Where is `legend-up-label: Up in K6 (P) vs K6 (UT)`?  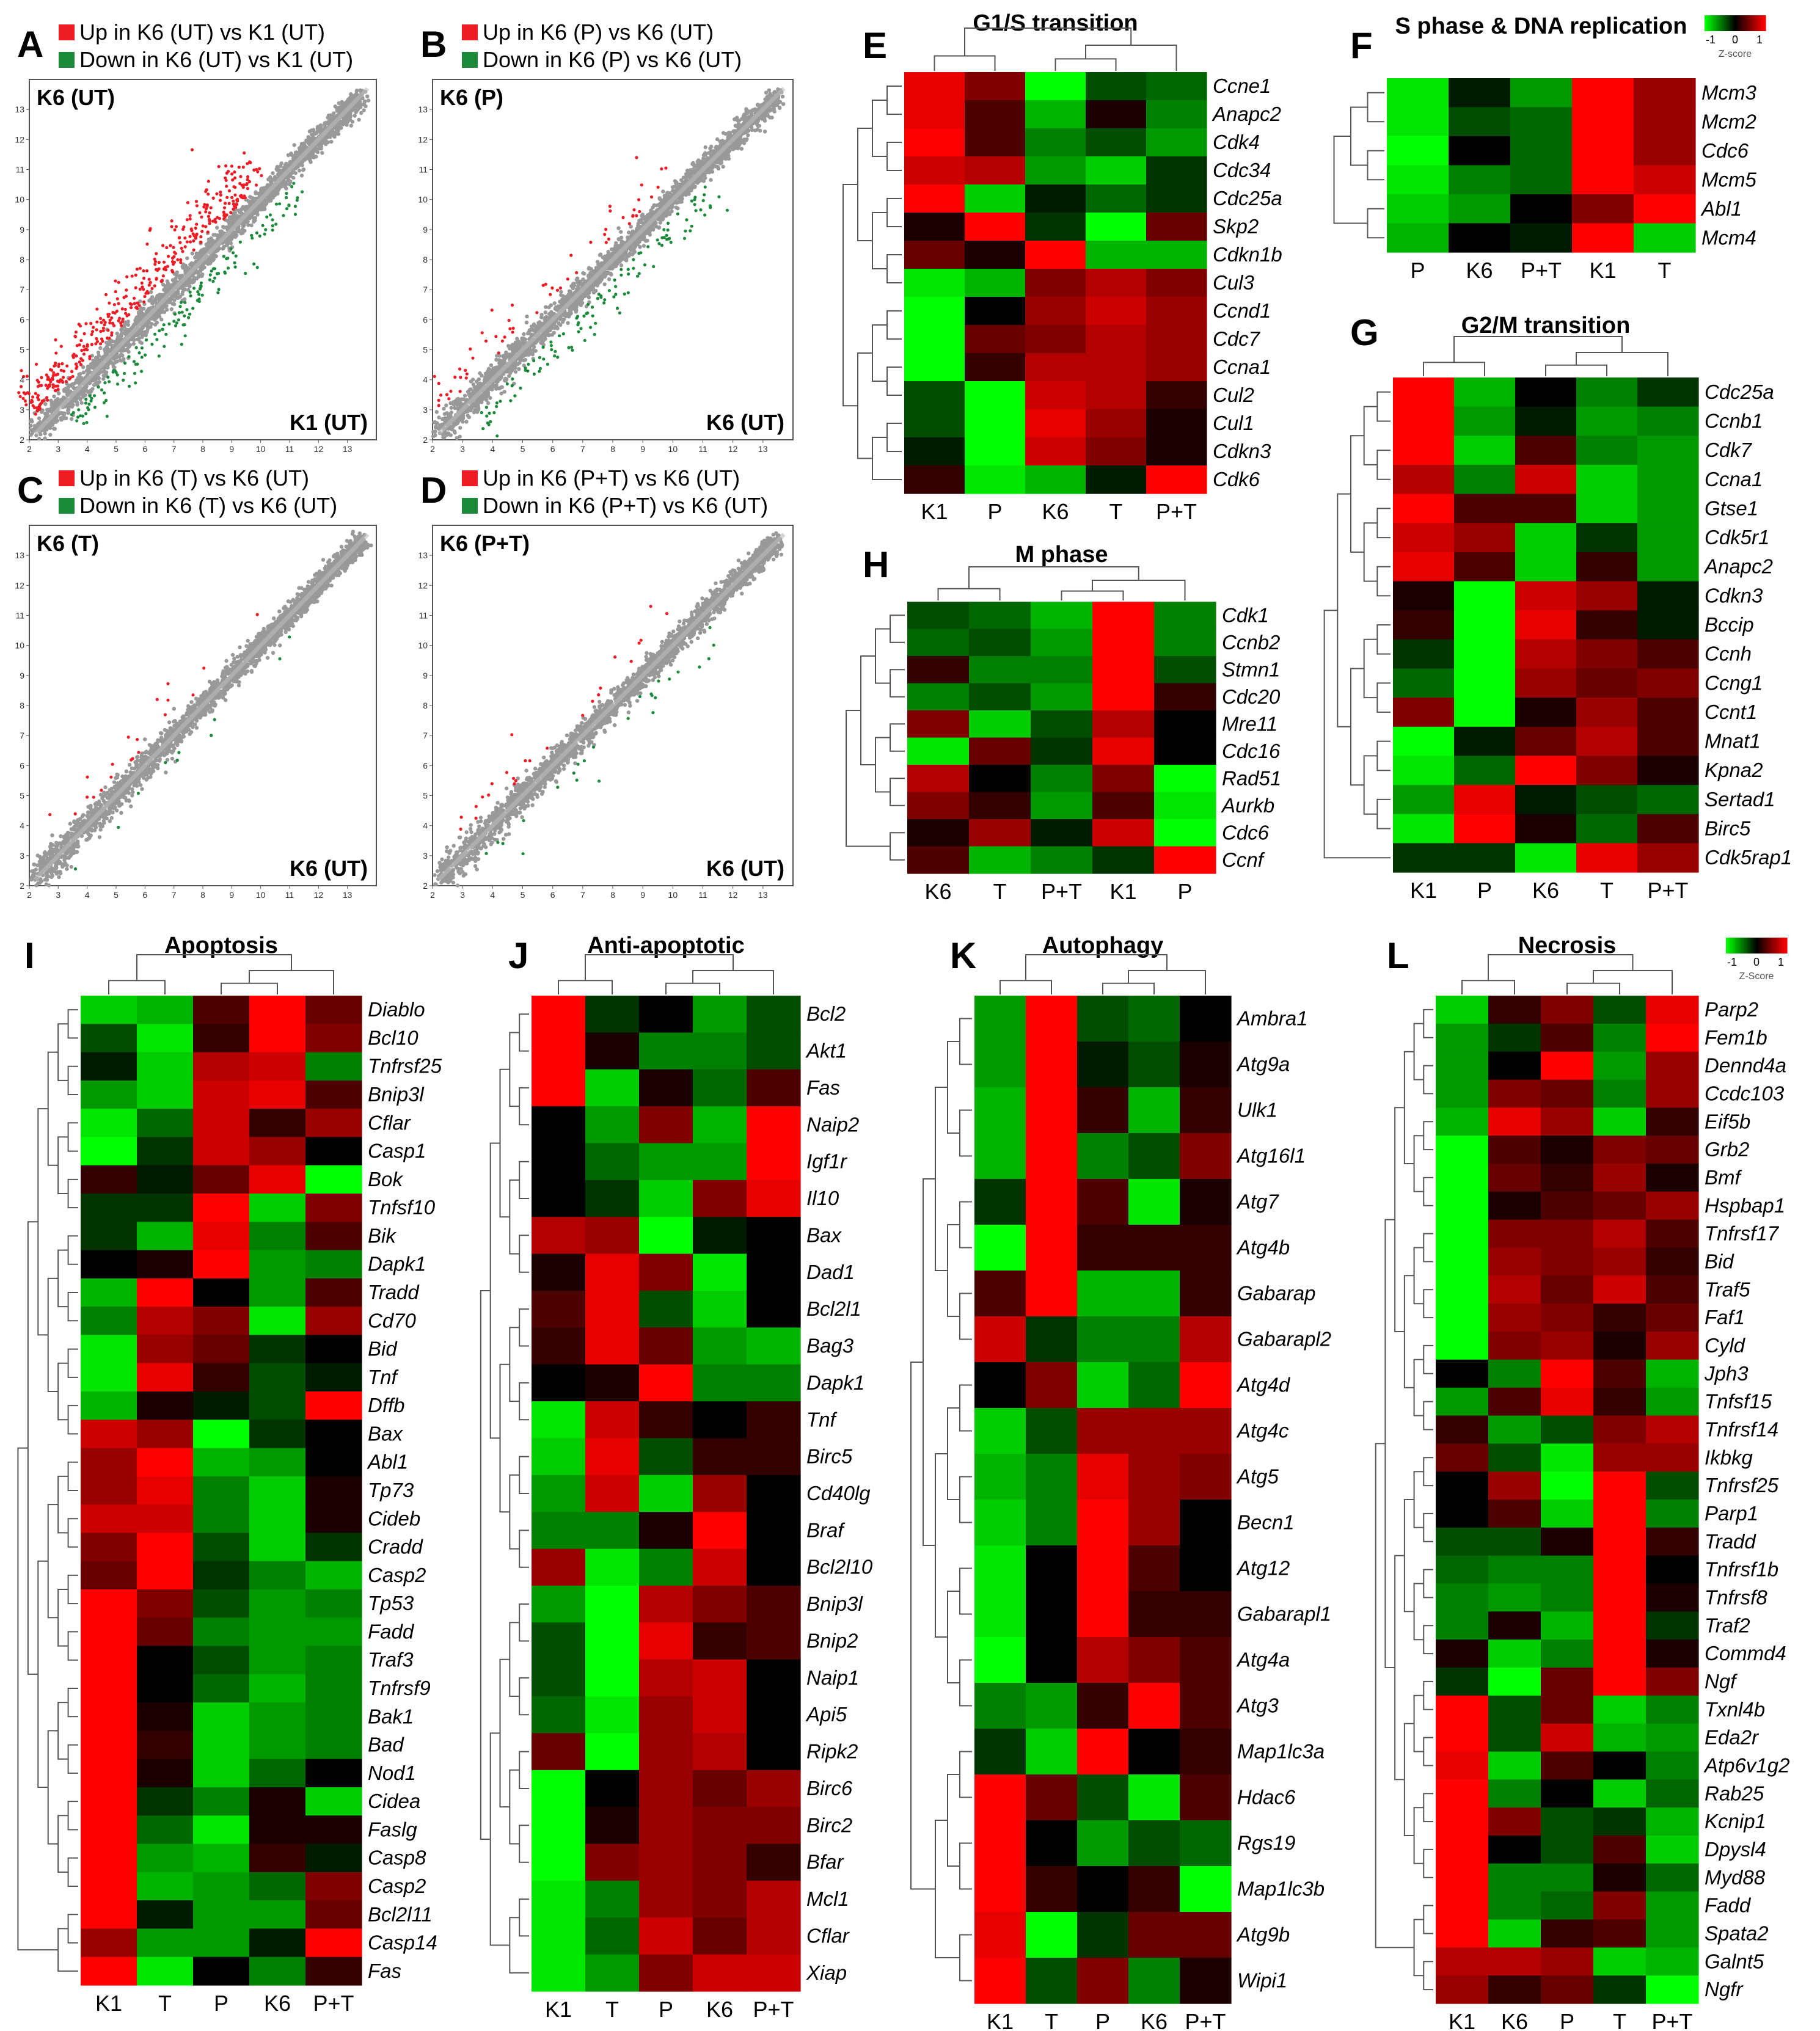 legend-up-label: Up in K6 (P) vs K6 (UT) is located at coordinates (598, 32).